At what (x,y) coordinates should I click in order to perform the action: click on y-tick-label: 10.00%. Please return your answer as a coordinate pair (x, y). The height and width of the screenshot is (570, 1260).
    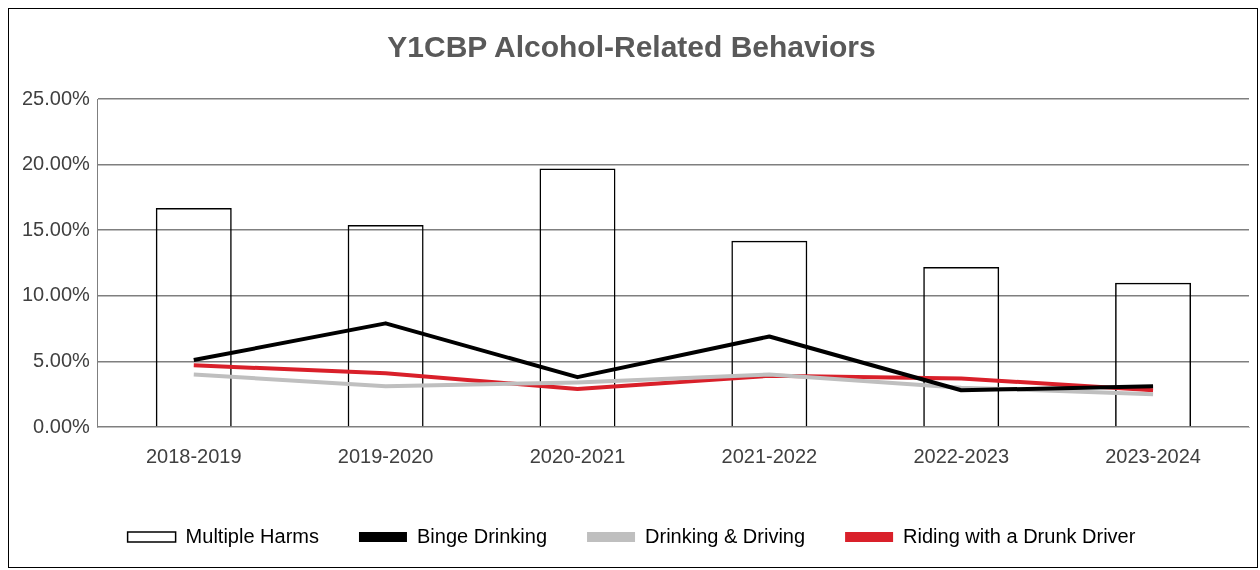
    Looking at the image, I should click on (56, 294).